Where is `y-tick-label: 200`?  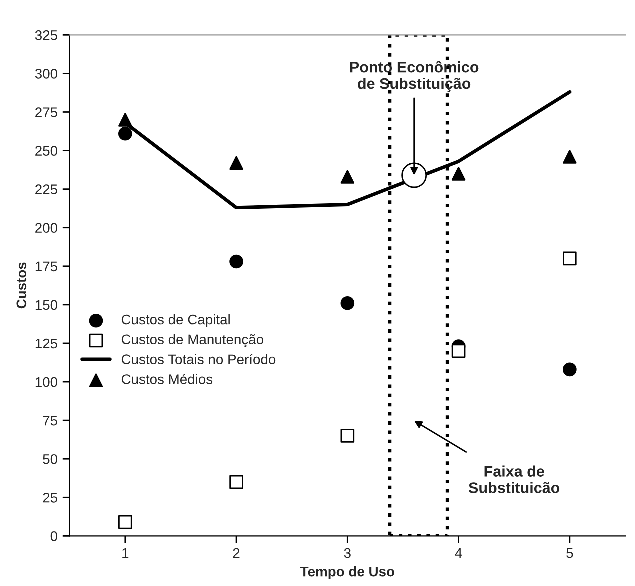 y-tick-label: 200 is located at coordinates (47, 228).